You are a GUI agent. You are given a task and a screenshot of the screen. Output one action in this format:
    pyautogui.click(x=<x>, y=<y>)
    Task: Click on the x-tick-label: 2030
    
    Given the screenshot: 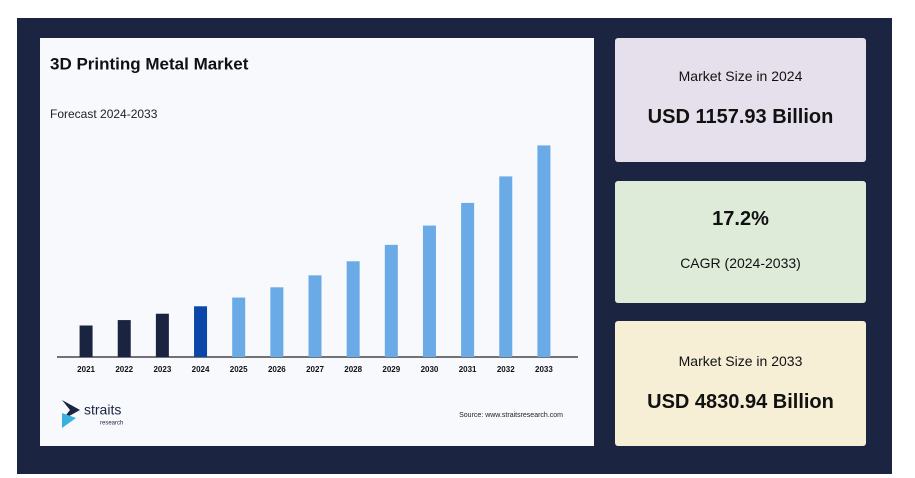 What is the action you would take?
    pyautogui.click(x=430, y=369)
    